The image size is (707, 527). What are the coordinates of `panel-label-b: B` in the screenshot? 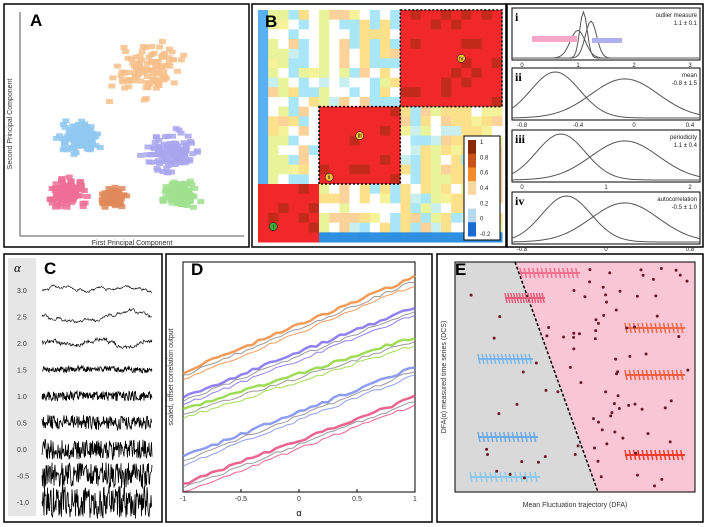 It's located at (271, 21).